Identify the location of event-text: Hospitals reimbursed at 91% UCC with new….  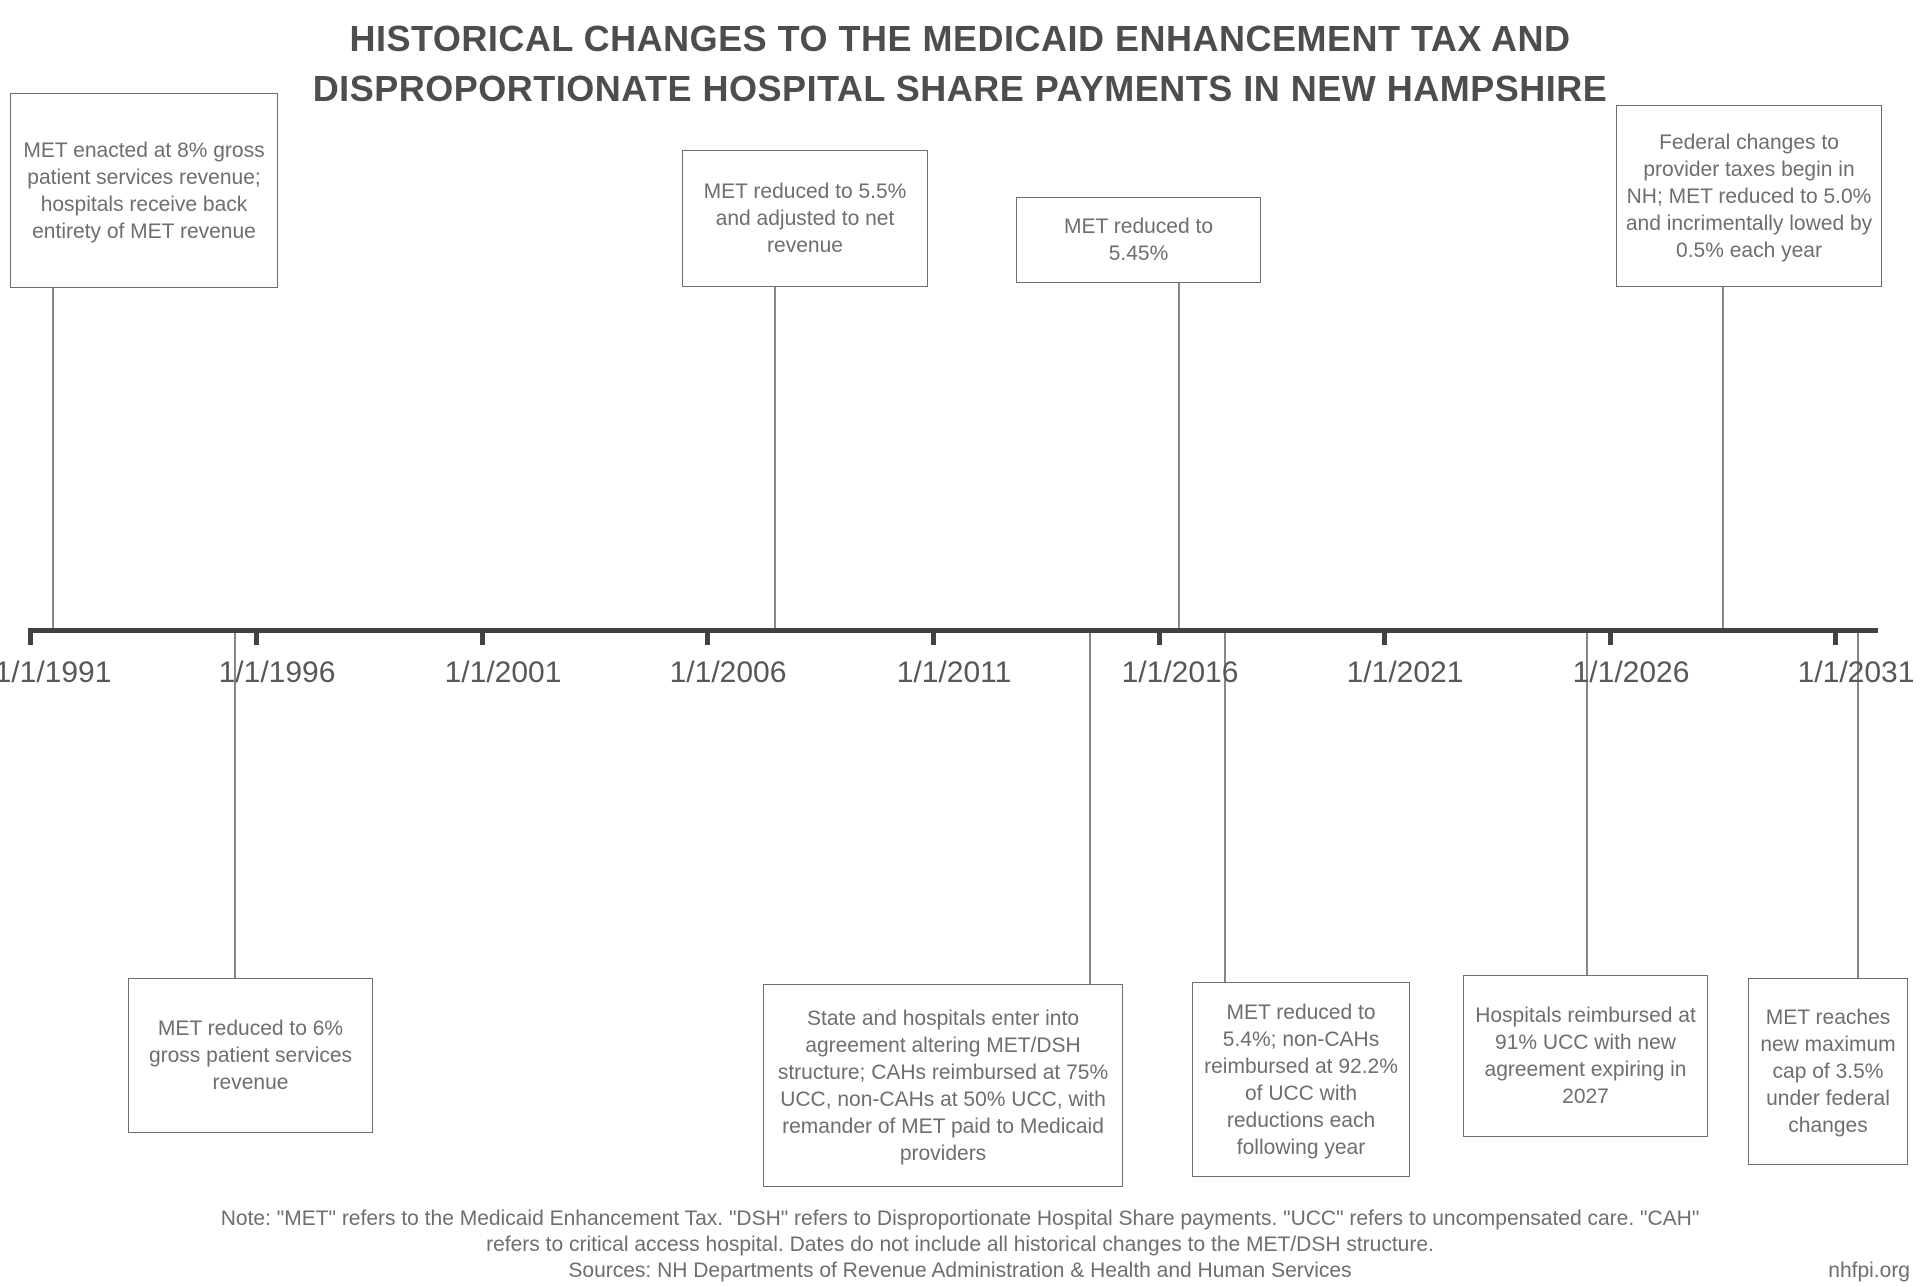
(1585, 1056).